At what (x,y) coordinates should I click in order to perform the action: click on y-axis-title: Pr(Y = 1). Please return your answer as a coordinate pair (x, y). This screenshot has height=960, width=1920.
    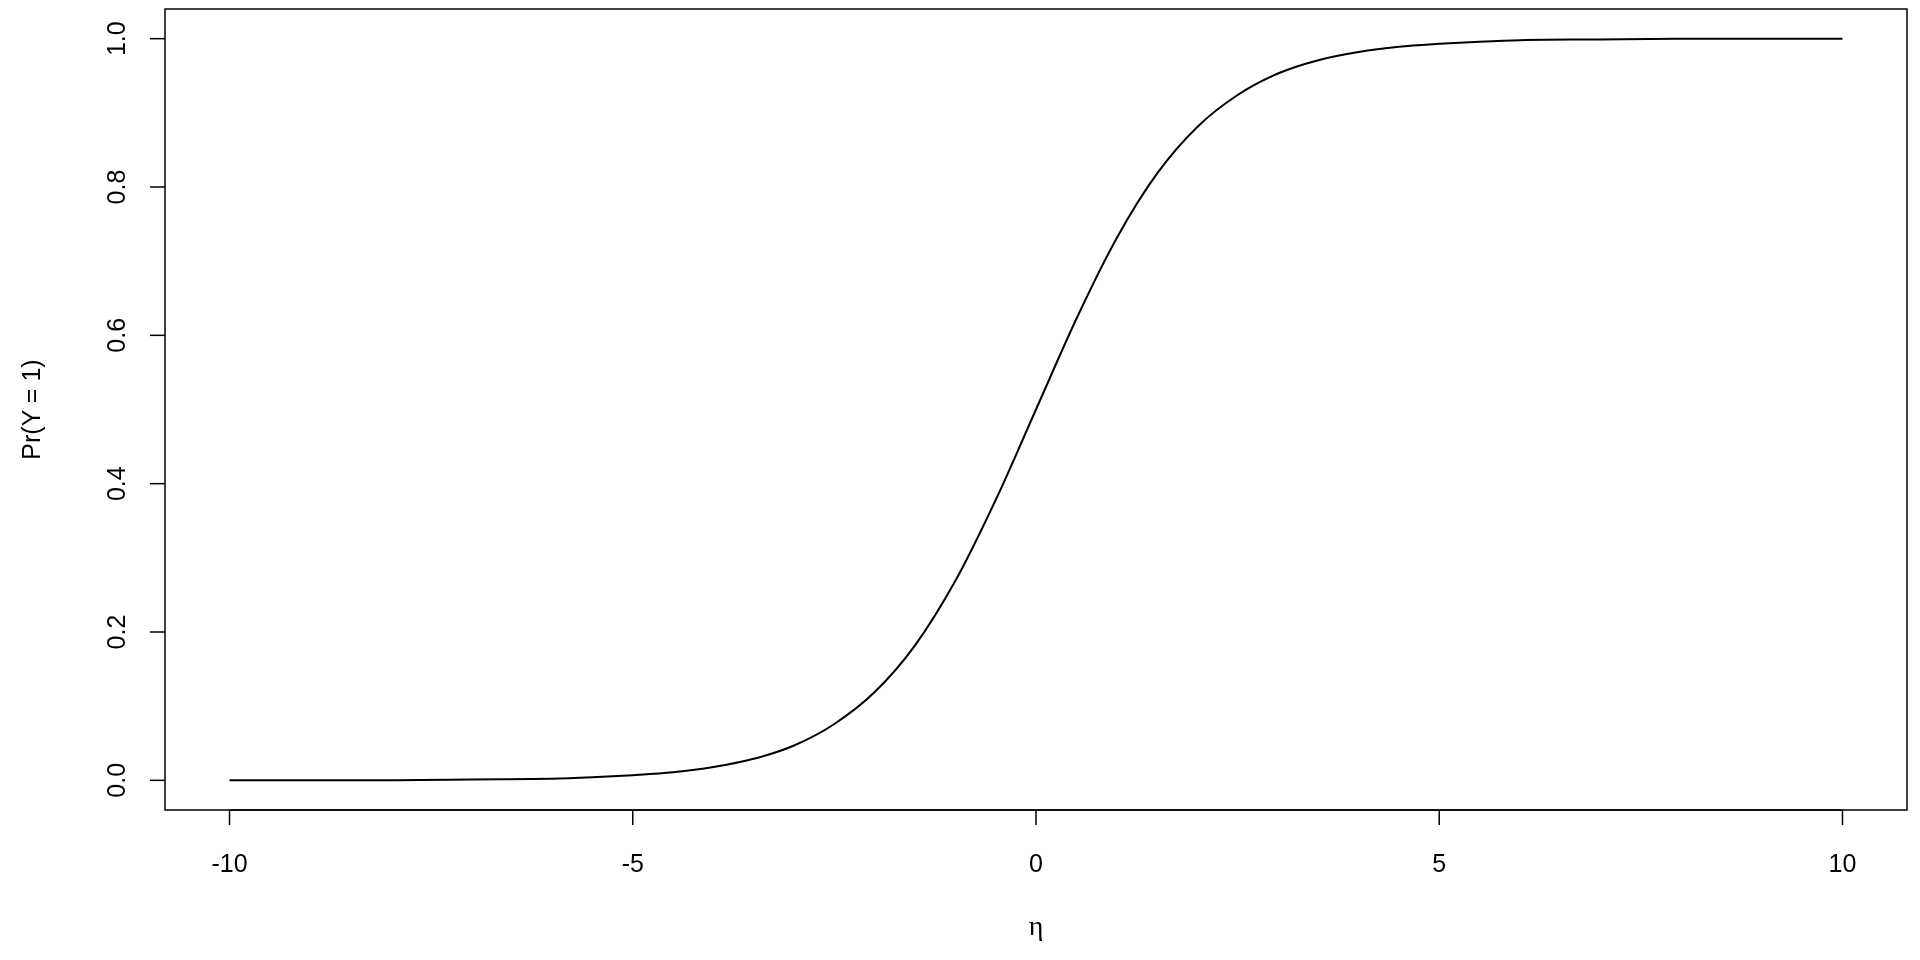
    Looking at the image, I should click on (31, 409).